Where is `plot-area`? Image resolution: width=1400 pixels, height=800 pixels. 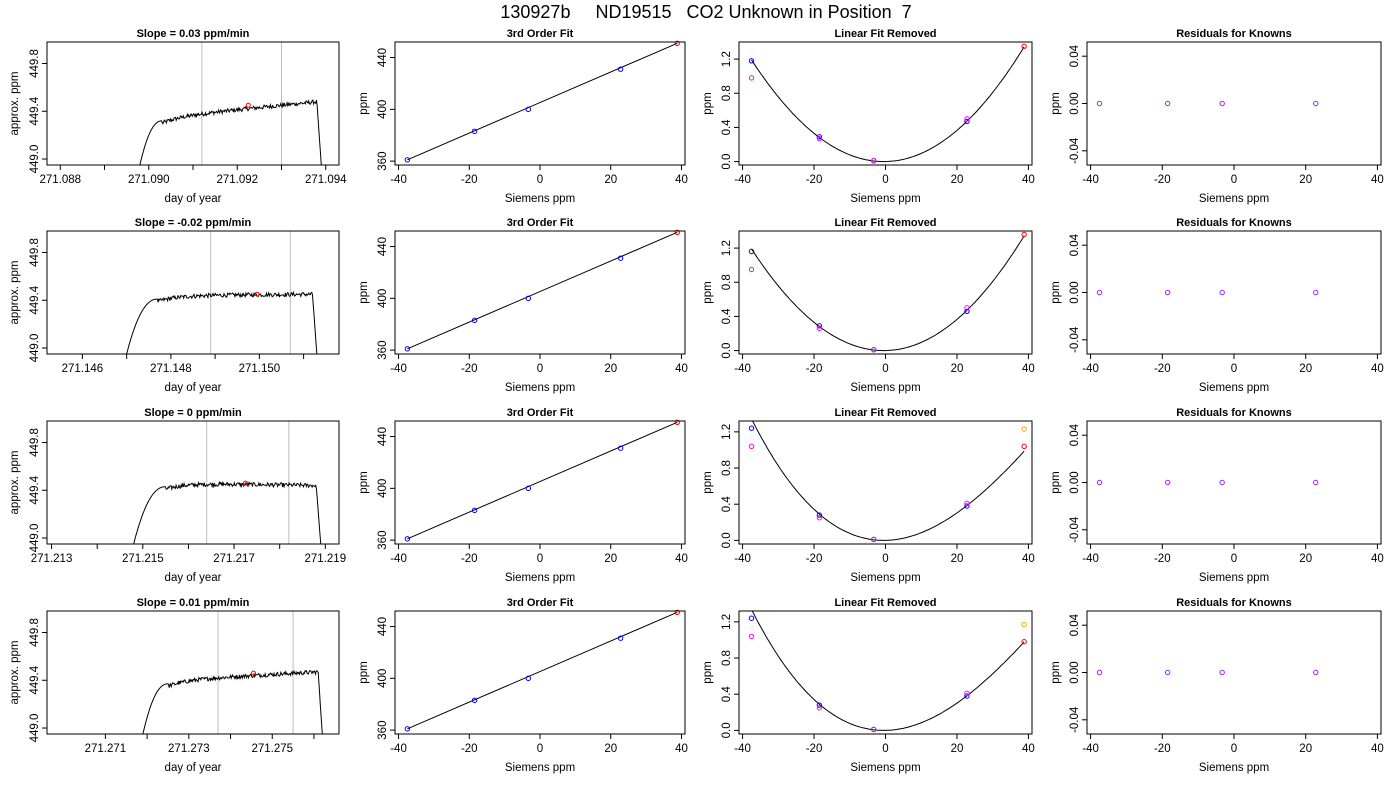
plot-area is located at coordinates (888, 671).